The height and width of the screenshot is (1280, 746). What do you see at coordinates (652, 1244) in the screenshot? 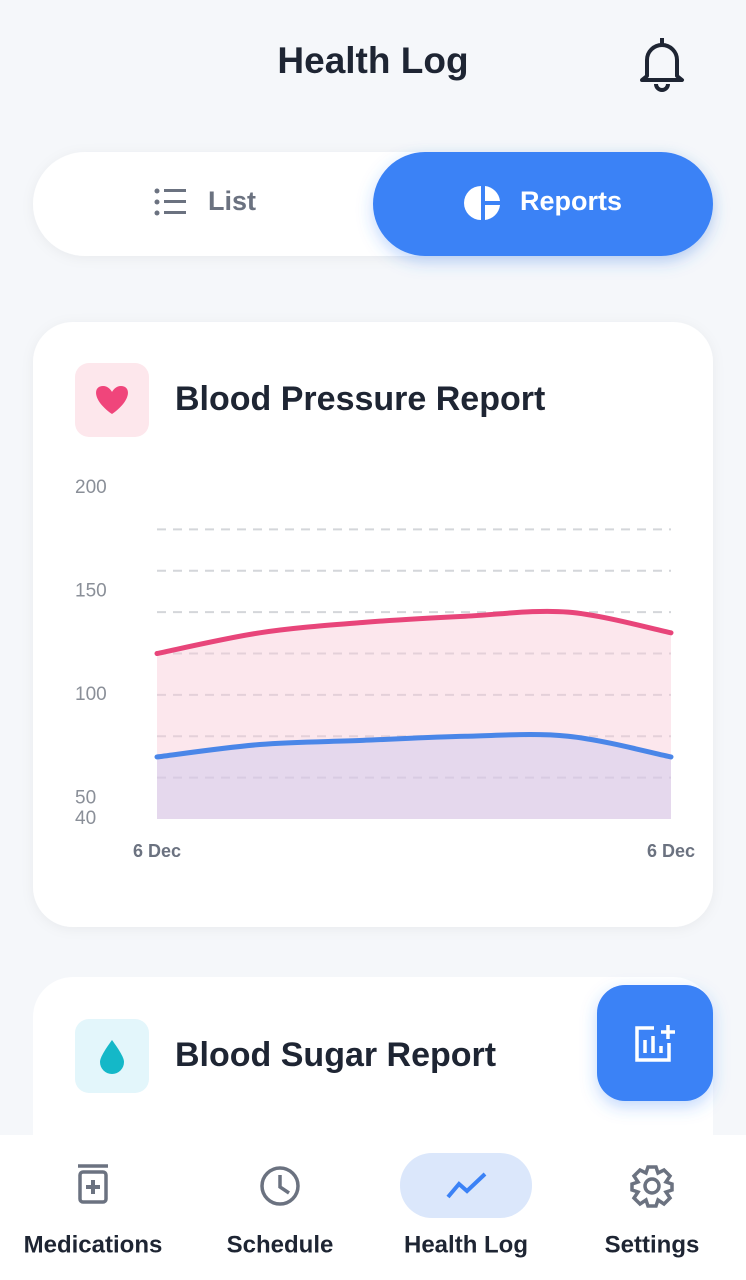
I see `nav-label: Settings` at bounding box center [652, 1244].